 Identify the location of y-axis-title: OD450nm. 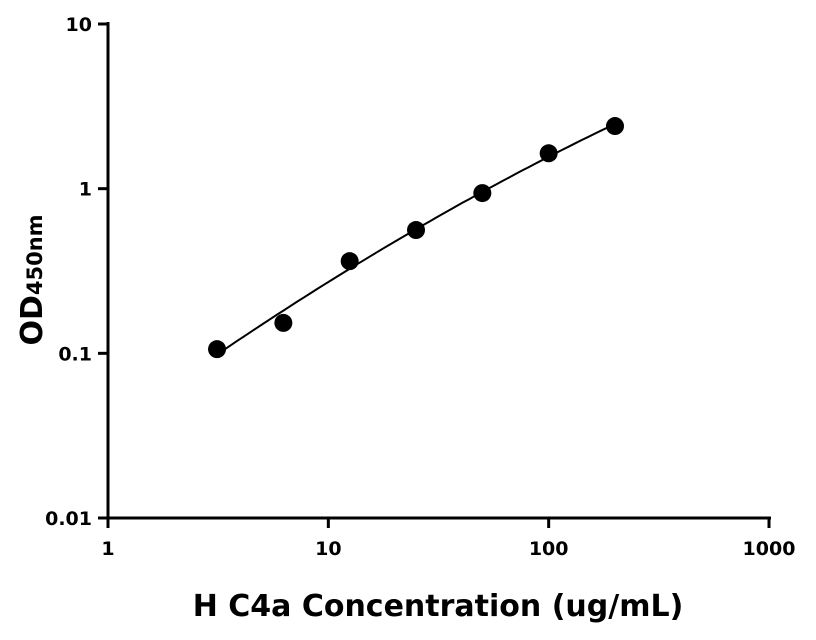
(32, 279).